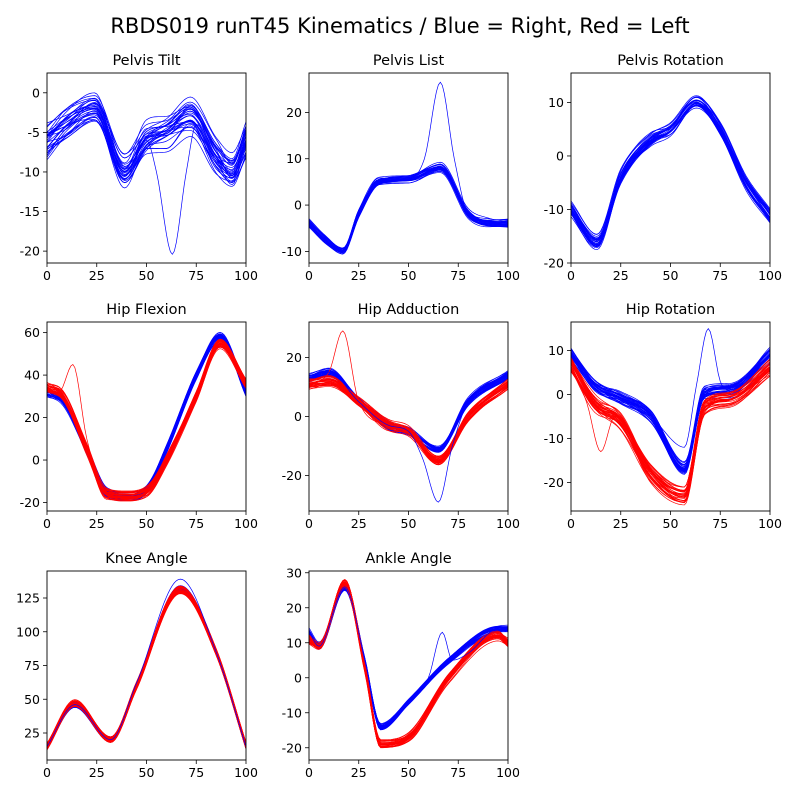  Describe the element at coordinates (621, 523) in the screenshot. I see `x-tick-label: 25` at that location.